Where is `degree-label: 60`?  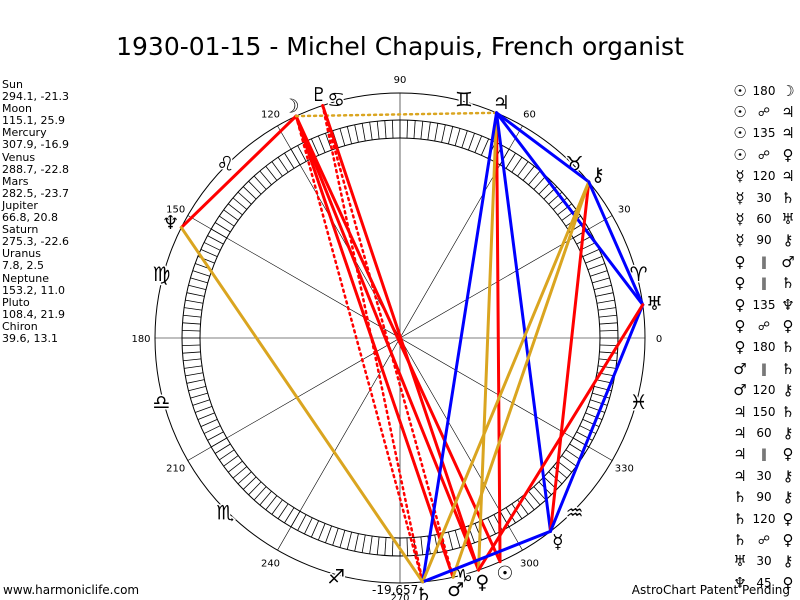 degree-label: 60 is located at coordinates (529, 115).